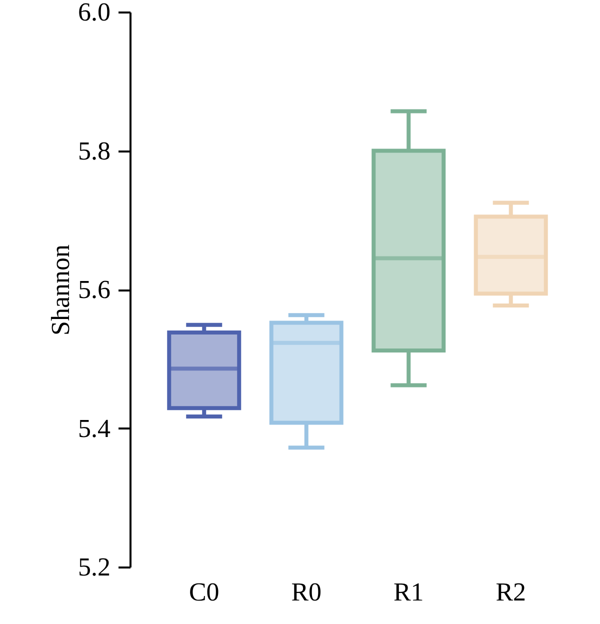 This screenshot has width=600, height=624. What do you see at coordinates (60, 290) in the screenshot?
I see `y-axis-title: Shannon` at bounding box center [60, 290].